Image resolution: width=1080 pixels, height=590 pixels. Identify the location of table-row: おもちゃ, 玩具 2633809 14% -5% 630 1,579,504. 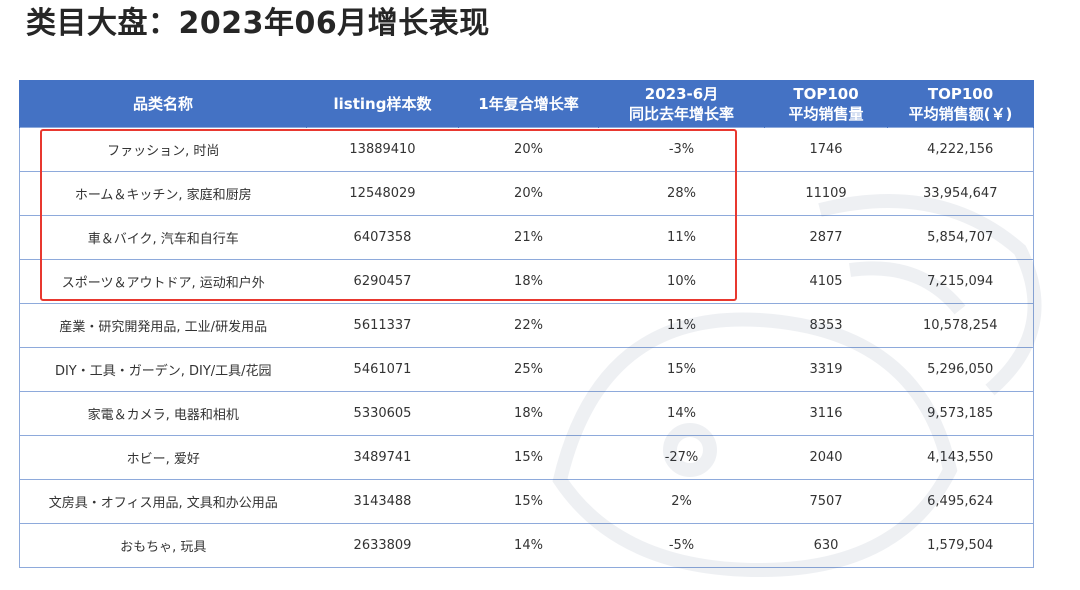
(526, 545).